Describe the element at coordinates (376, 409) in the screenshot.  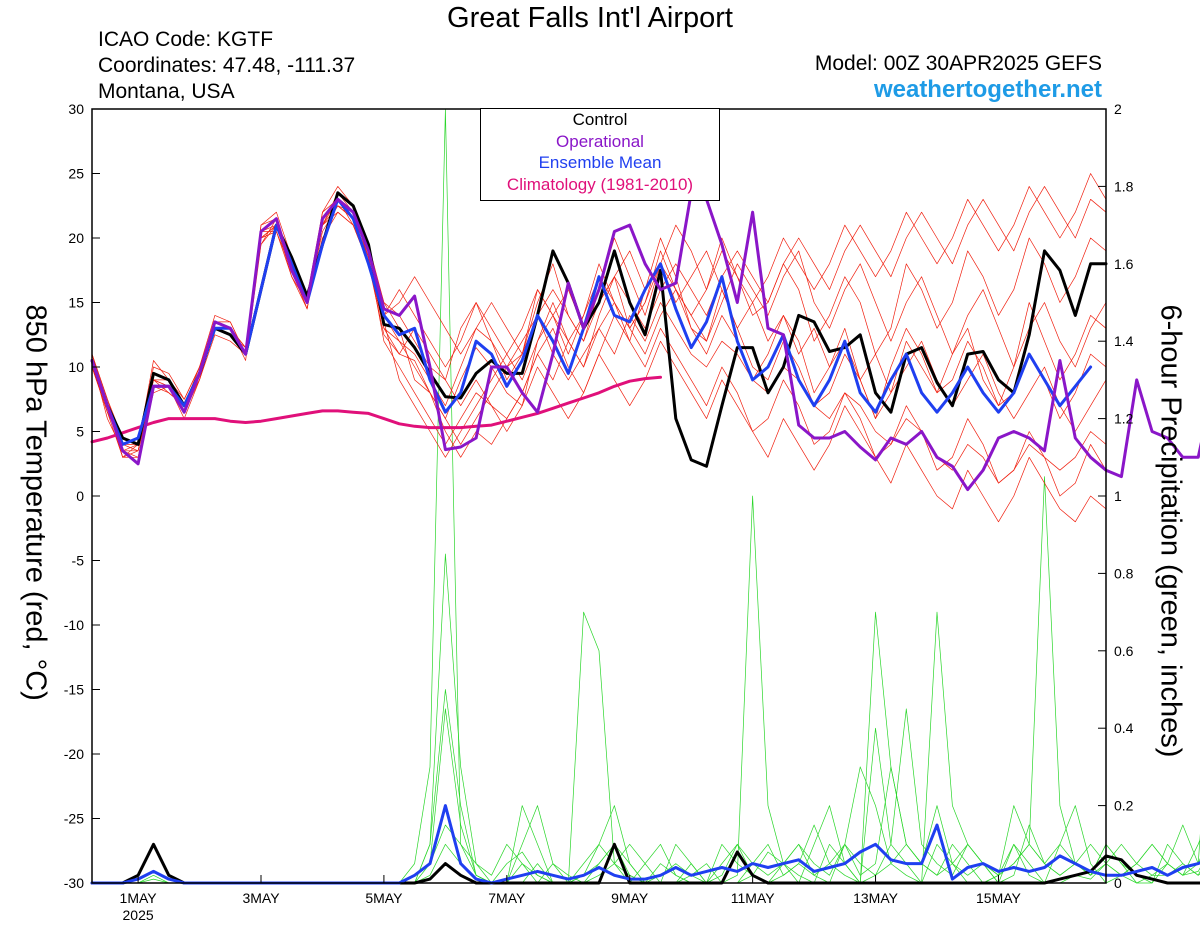
I see `temp-climatology-1981-2010-line` at that location.